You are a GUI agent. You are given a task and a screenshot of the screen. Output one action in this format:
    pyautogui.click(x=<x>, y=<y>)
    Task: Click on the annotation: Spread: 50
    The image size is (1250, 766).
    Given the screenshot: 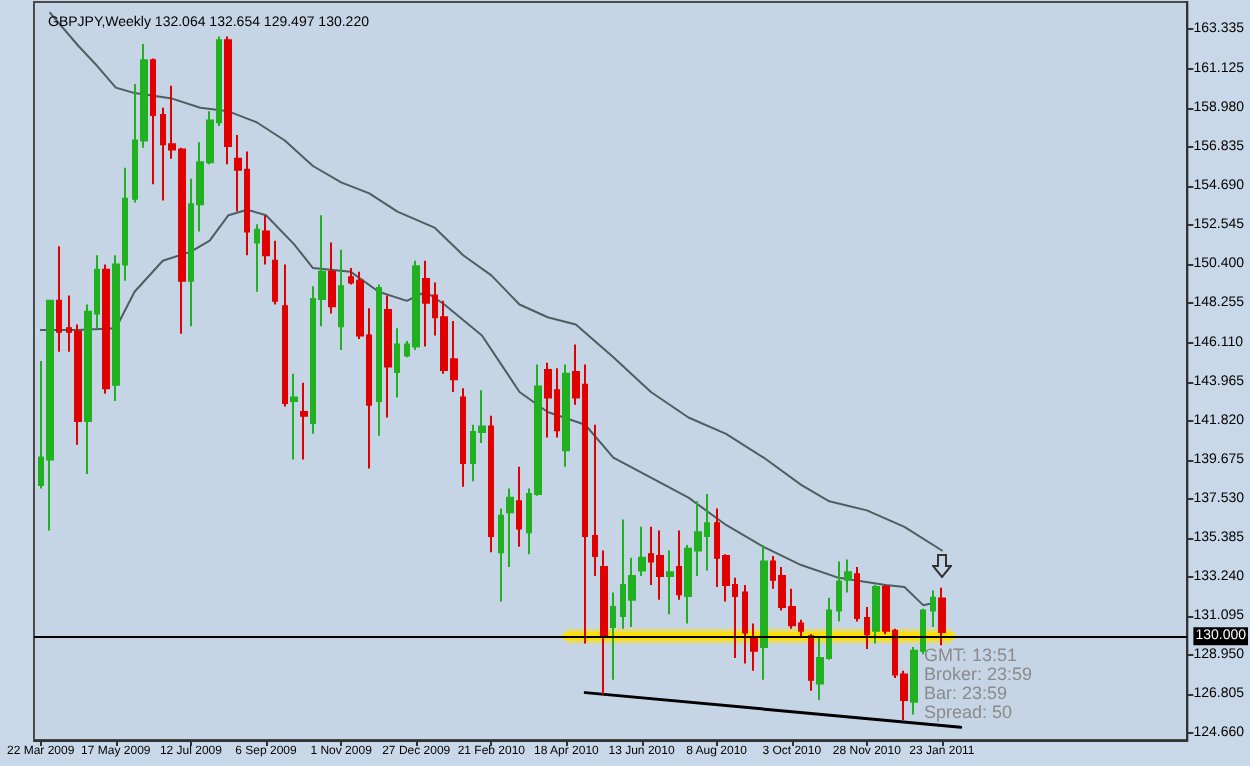 What is the action you would take?
    pyautogui.click(x=968, y=712)
    